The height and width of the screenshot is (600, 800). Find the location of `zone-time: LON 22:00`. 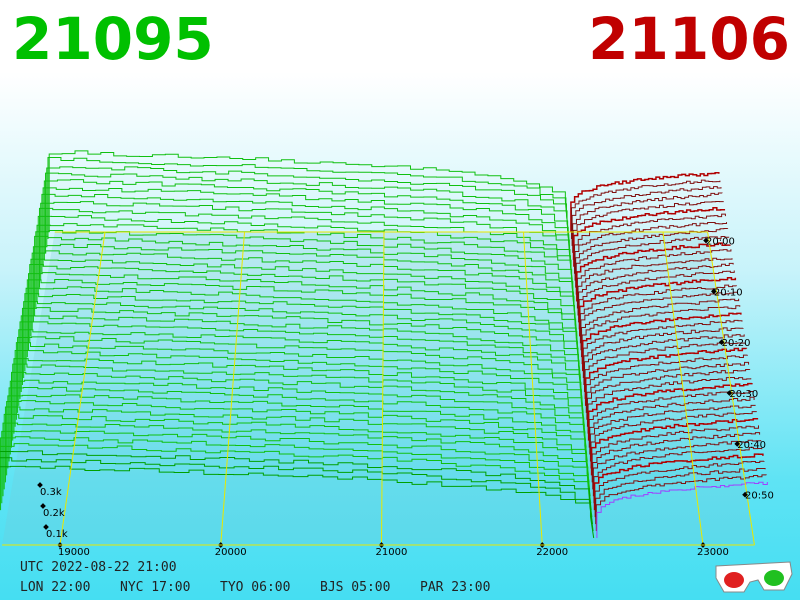

zone-time: LON 22:00 is located at coordinates (55, 587).